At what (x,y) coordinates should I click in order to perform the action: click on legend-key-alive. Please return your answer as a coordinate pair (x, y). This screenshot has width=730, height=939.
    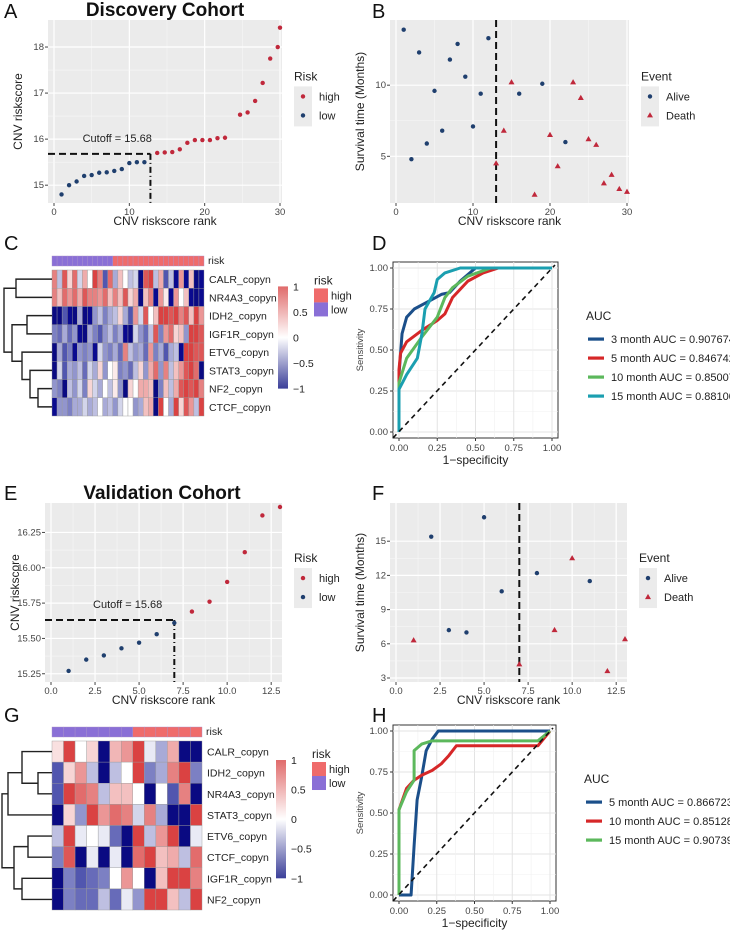
    Looking at the image, I should click on (648, 578).